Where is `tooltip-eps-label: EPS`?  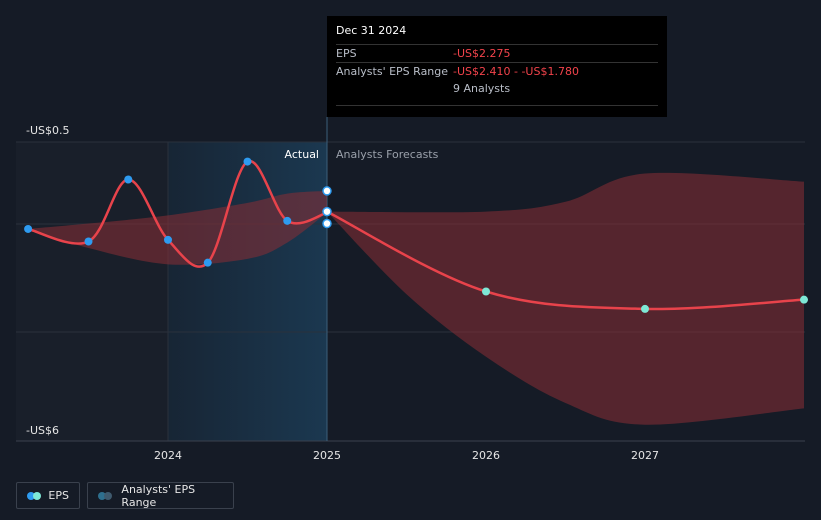
tooltip-eps-label: EPS is located at coordinates (346, 53).